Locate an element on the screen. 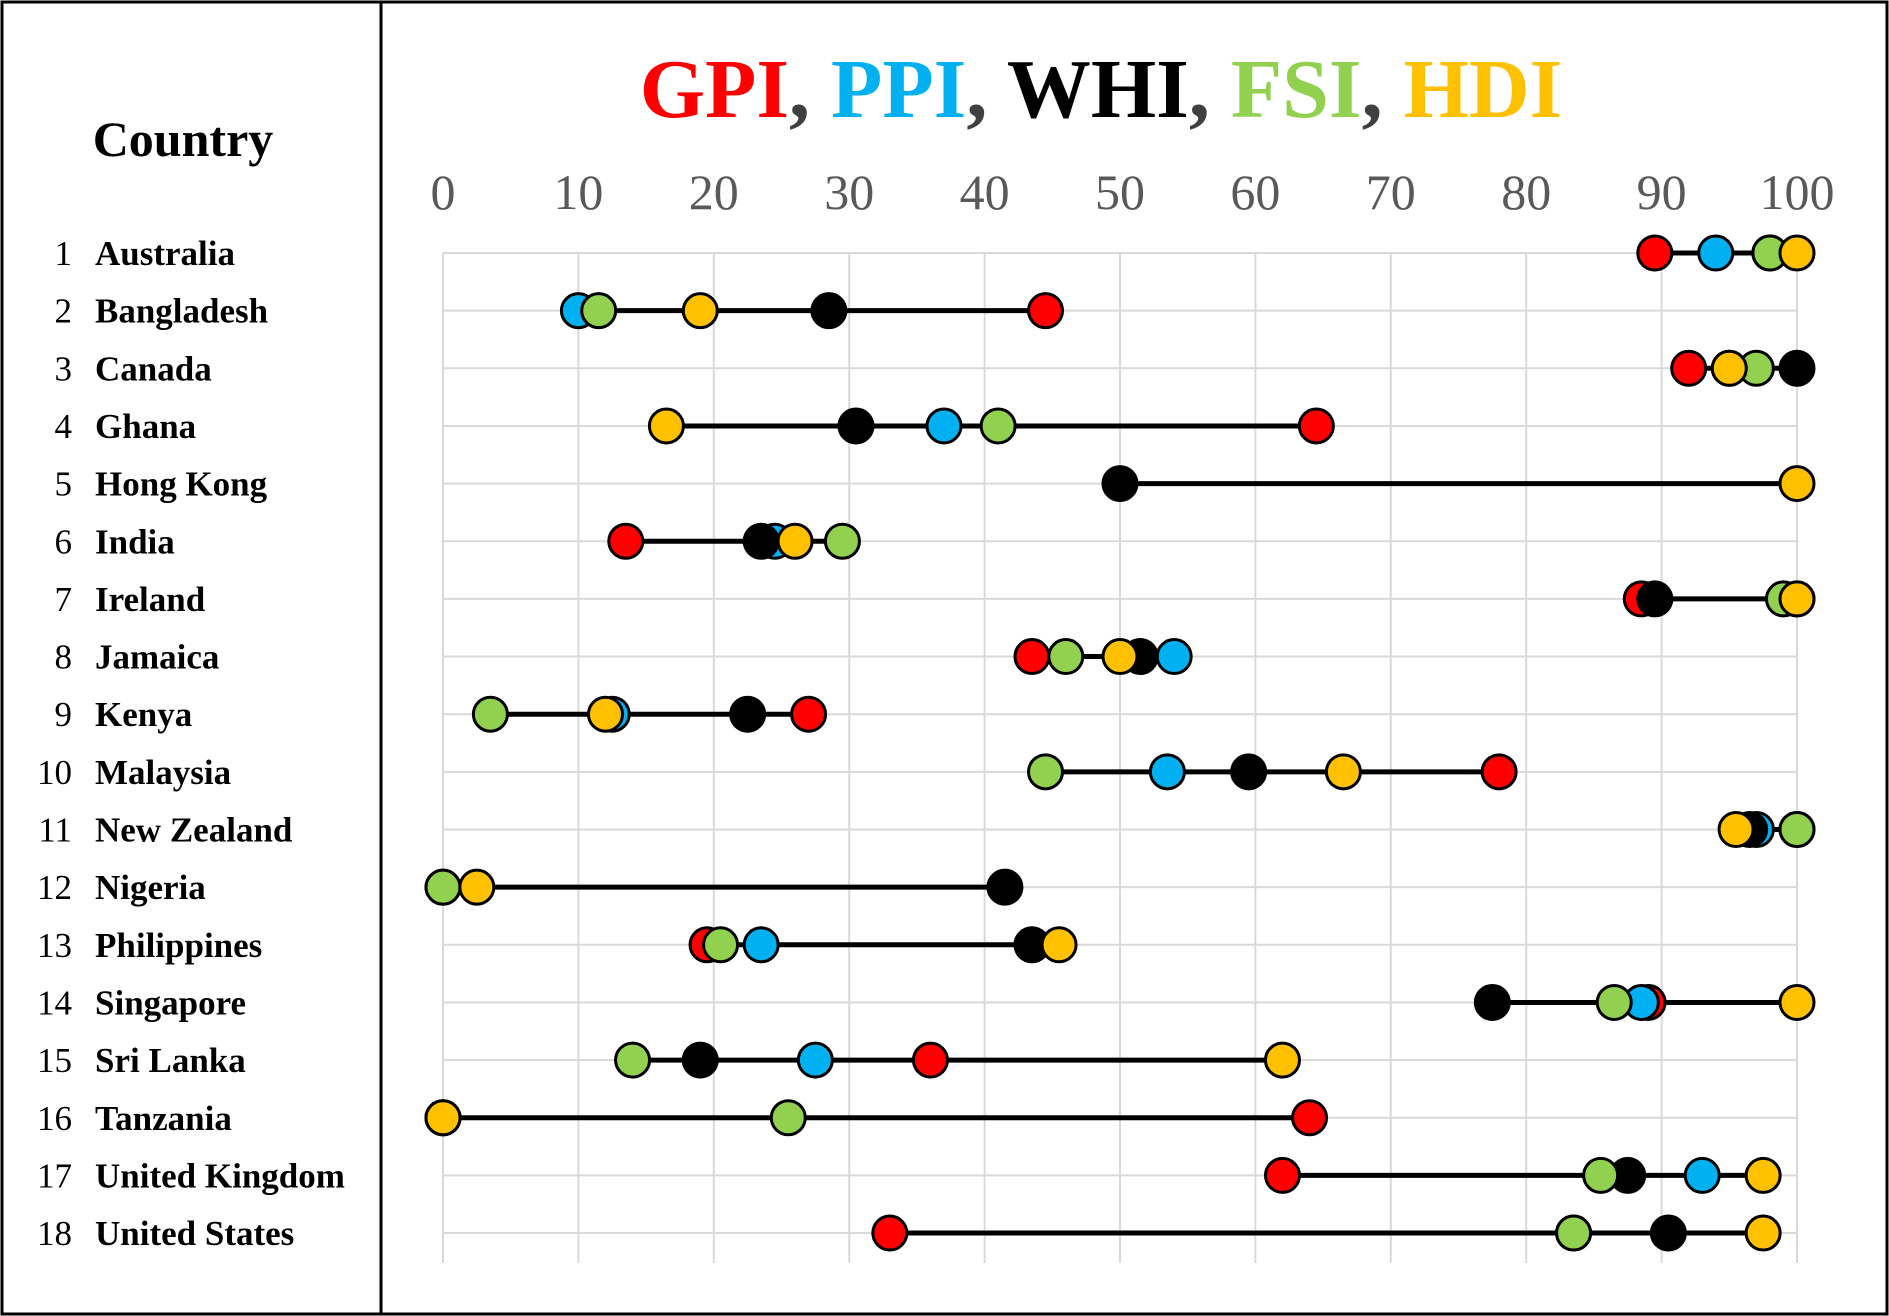 The height and width of the screenshot is (1316, 1889). row-rank: 16 is located at coordinates (54, 1118).